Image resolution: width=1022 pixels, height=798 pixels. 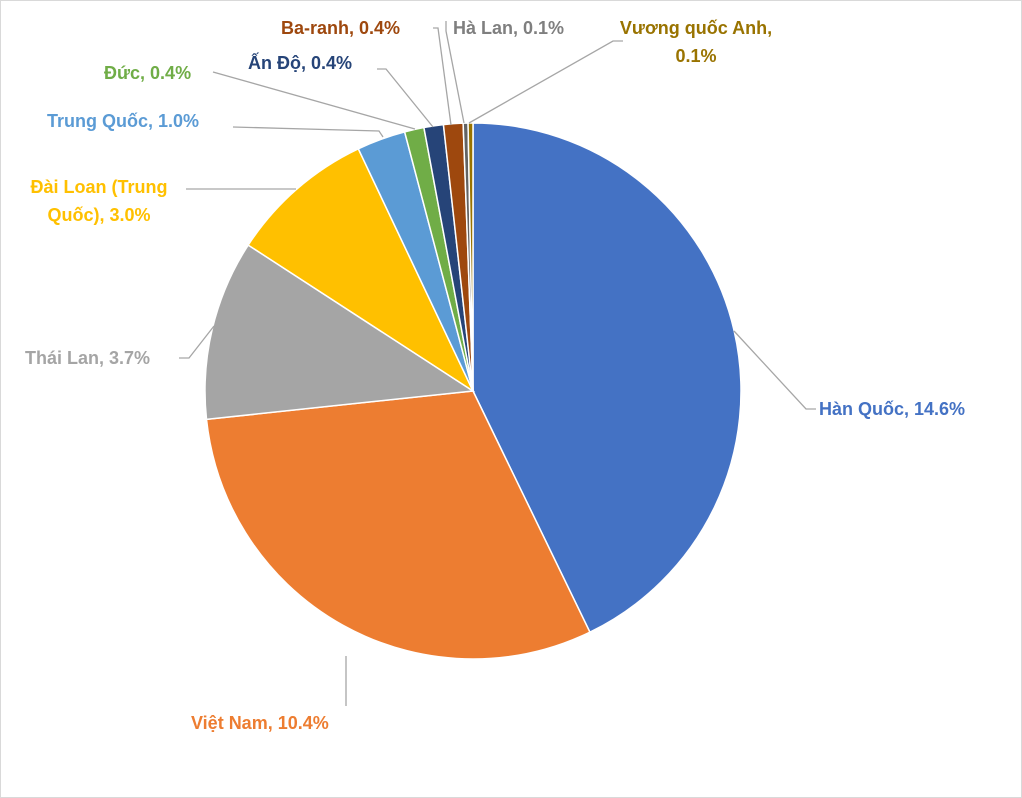 I want to click on data-label: Việt Nam, 10.4%, so click(x=260, y=723).